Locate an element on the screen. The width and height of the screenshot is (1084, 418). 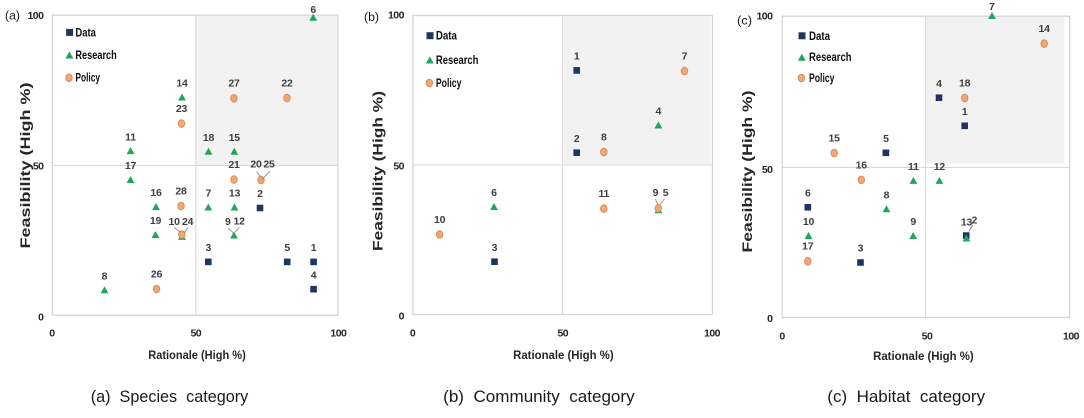
svg-text: (a) is located at coordinates (12, 17).